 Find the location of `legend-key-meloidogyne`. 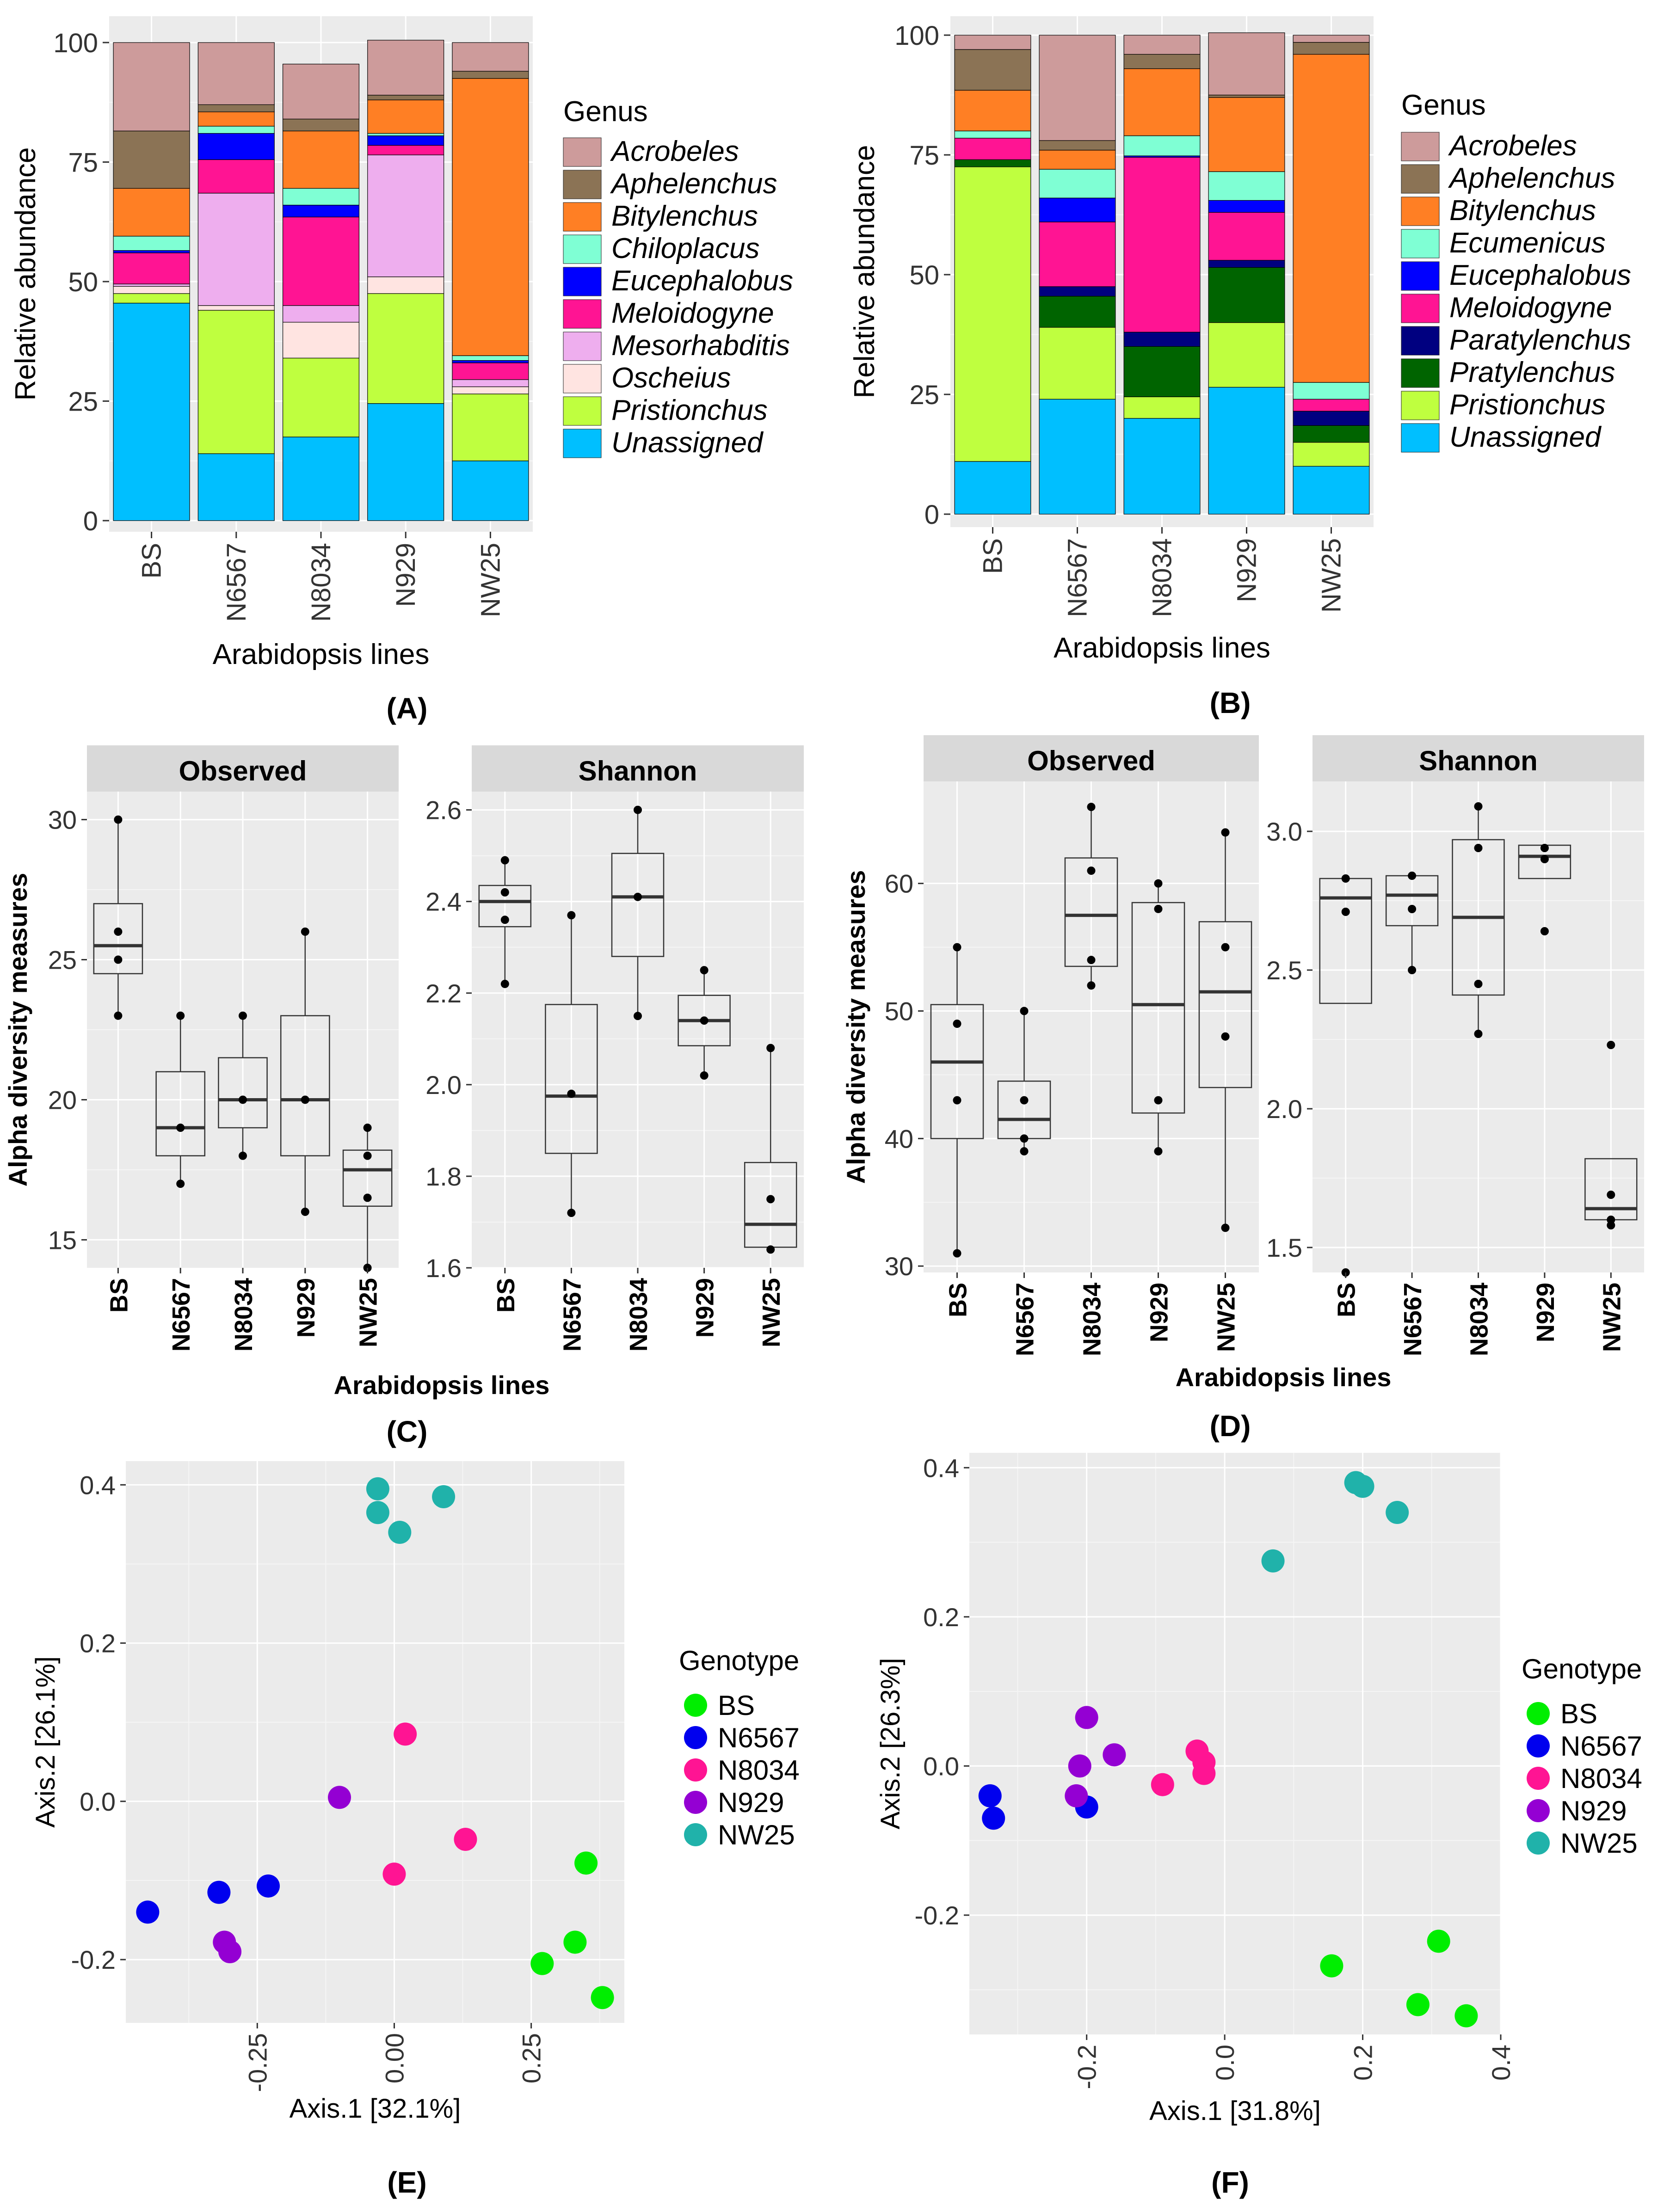

legend-key-meloidogyne is located at coordinates (582, 314).